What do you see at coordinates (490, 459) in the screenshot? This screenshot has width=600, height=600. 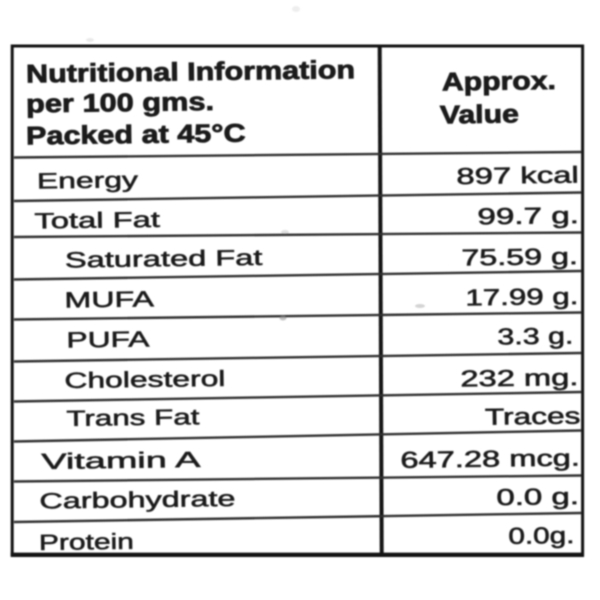 I see `svg-text: 647.28 mcg.` at bounding box center [490, 459].